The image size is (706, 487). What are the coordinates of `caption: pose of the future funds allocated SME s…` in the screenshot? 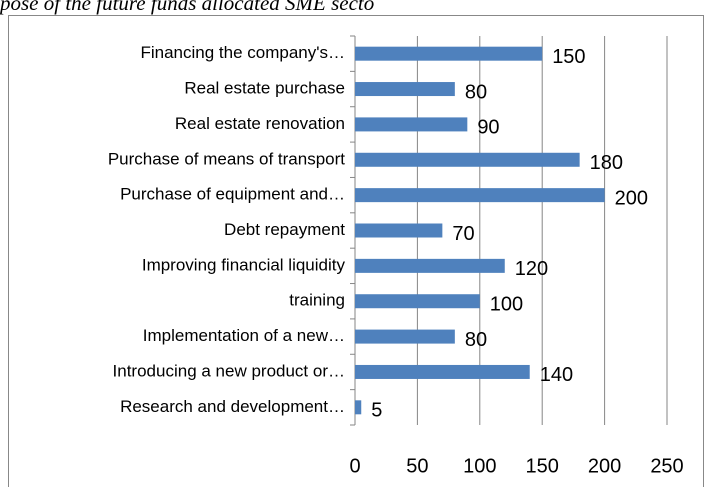 It's located at (187, 7).